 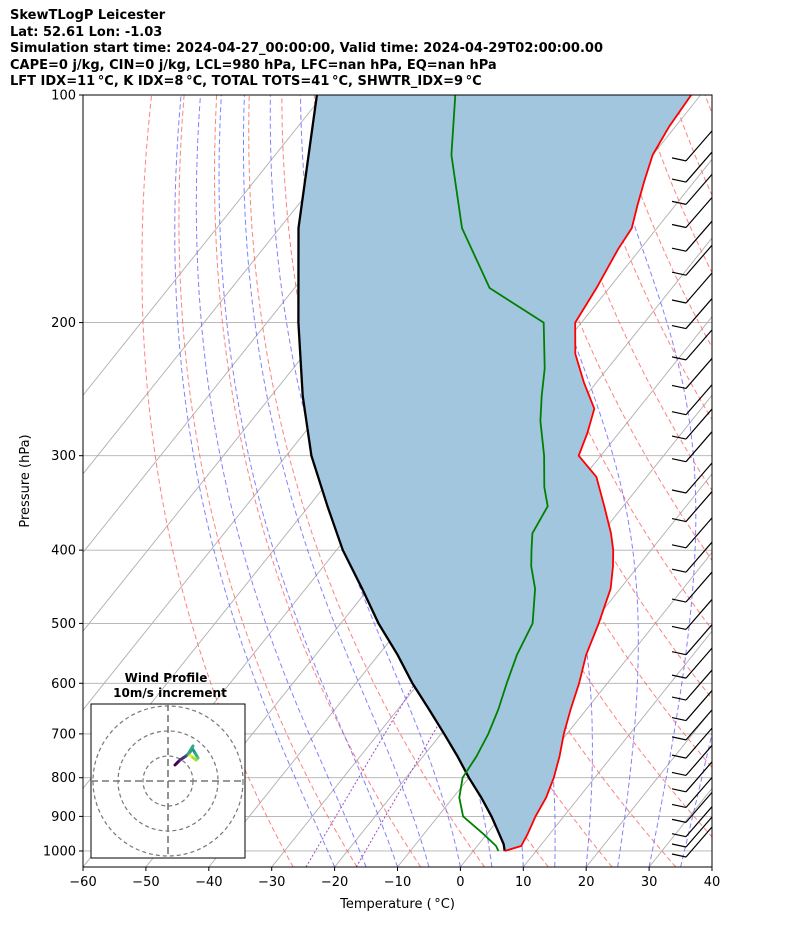 I want to click on y-tick-label: 600, so click(x=63, y=684).